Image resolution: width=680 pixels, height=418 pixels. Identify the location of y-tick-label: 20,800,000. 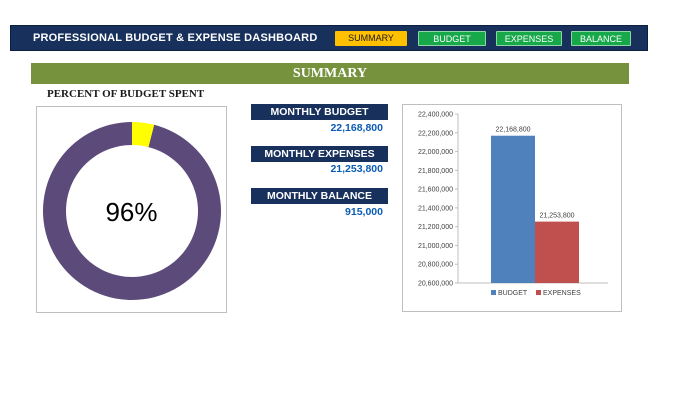
(435, 265).